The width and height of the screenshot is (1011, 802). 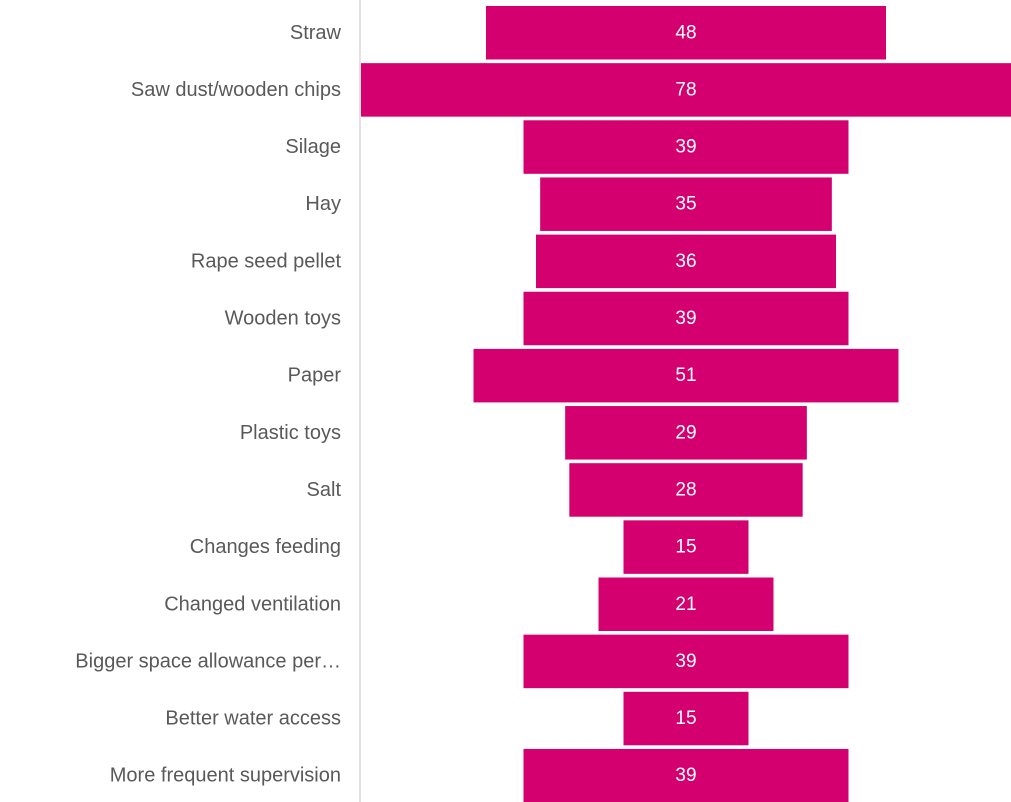 What do you see at coordinates (316, 33) in the screenshot?
I see `category-label: Straw` at bounding box center [316, 33].